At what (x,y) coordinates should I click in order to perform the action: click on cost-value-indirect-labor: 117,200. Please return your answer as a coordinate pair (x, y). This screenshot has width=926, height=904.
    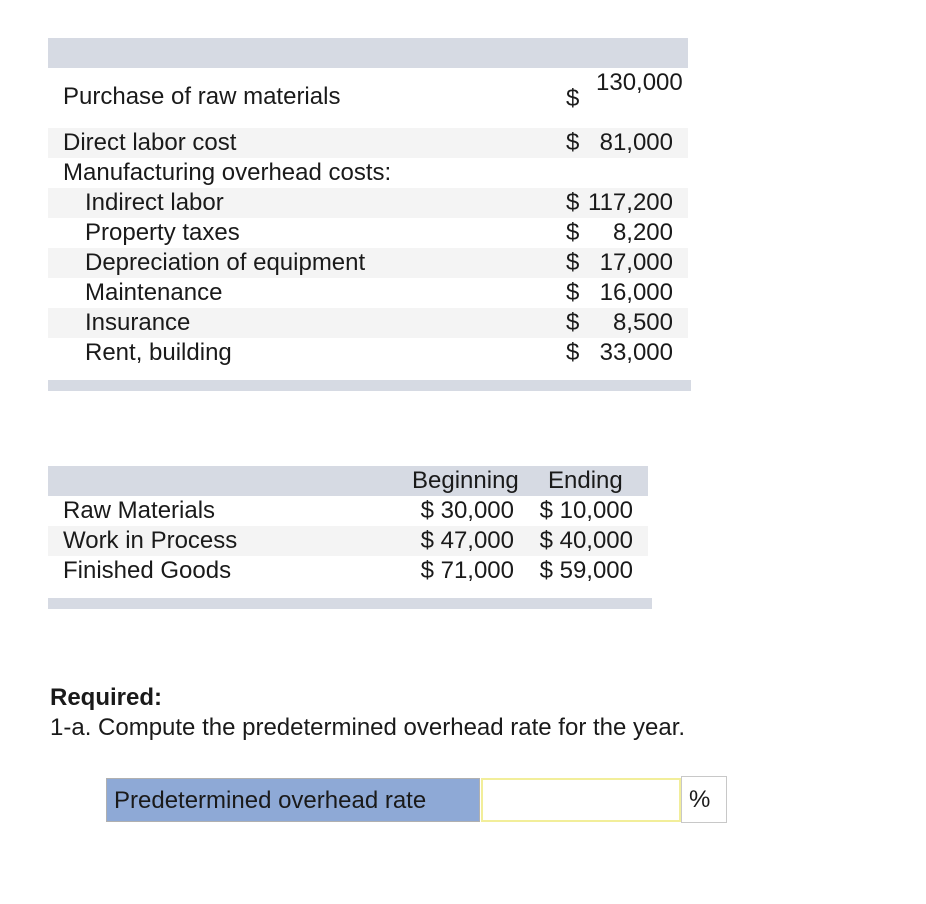
    Looking at the image, I should click on (630, 202).